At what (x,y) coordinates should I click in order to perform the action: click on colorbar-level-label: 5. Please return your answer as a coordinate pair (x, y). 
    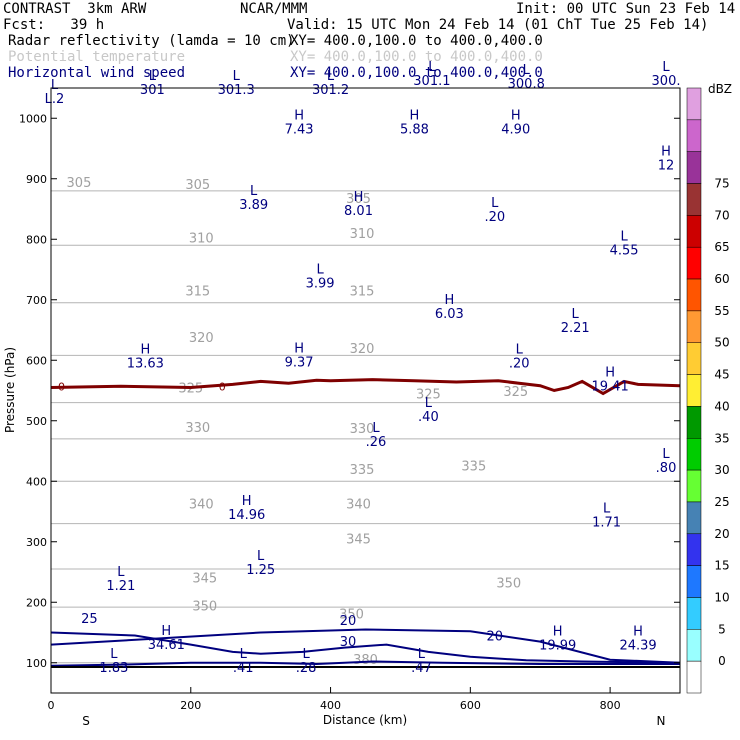
    Looking at the image, I should click on (722, 629).